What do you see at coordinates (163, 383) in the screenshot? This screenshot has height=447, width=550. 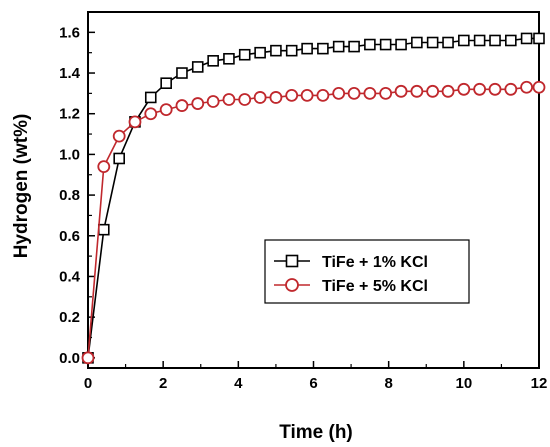 I see `x-tick-label: 2` at bounding box center [163, 383].